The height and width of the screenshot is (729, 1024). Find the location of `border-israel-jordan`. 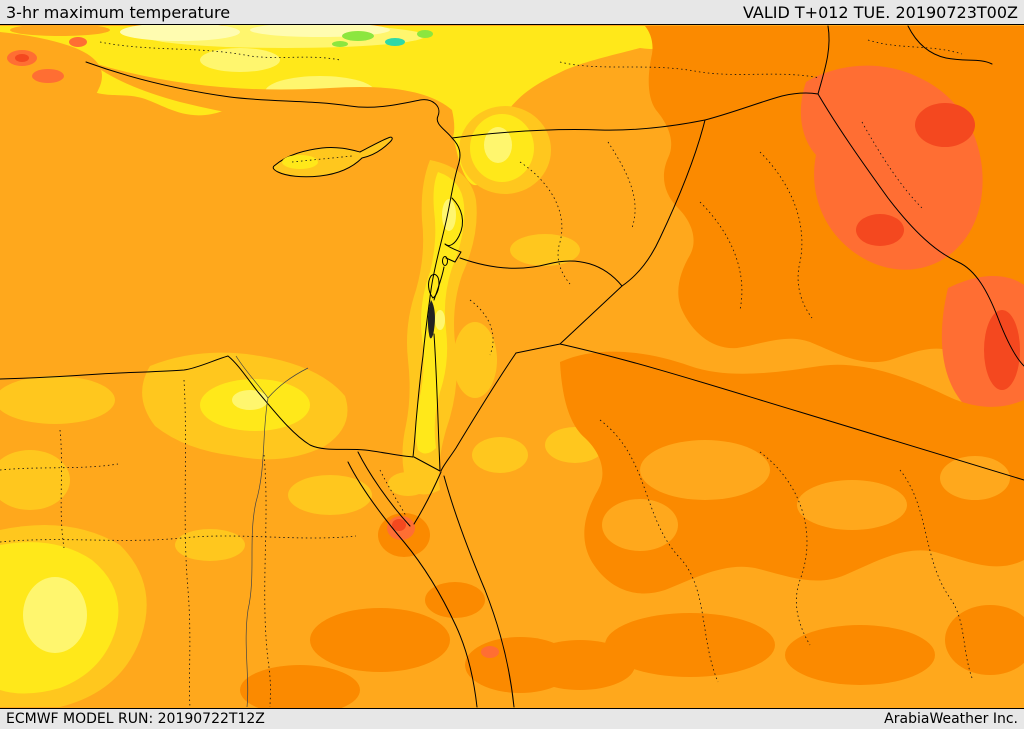

border-israel-jordan is located at coordinates (437, 402).